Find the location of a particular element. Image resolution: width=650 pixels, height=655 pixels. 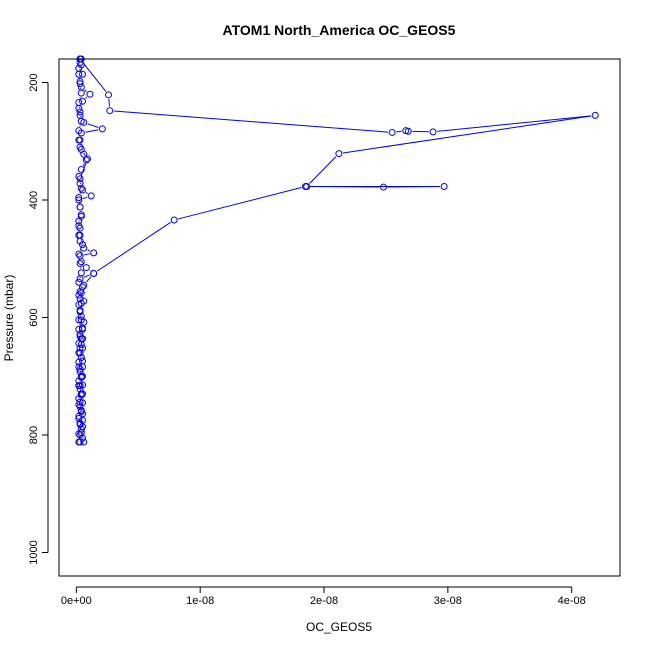

y-tick-label: 400 is located at coordinates (34, 200).